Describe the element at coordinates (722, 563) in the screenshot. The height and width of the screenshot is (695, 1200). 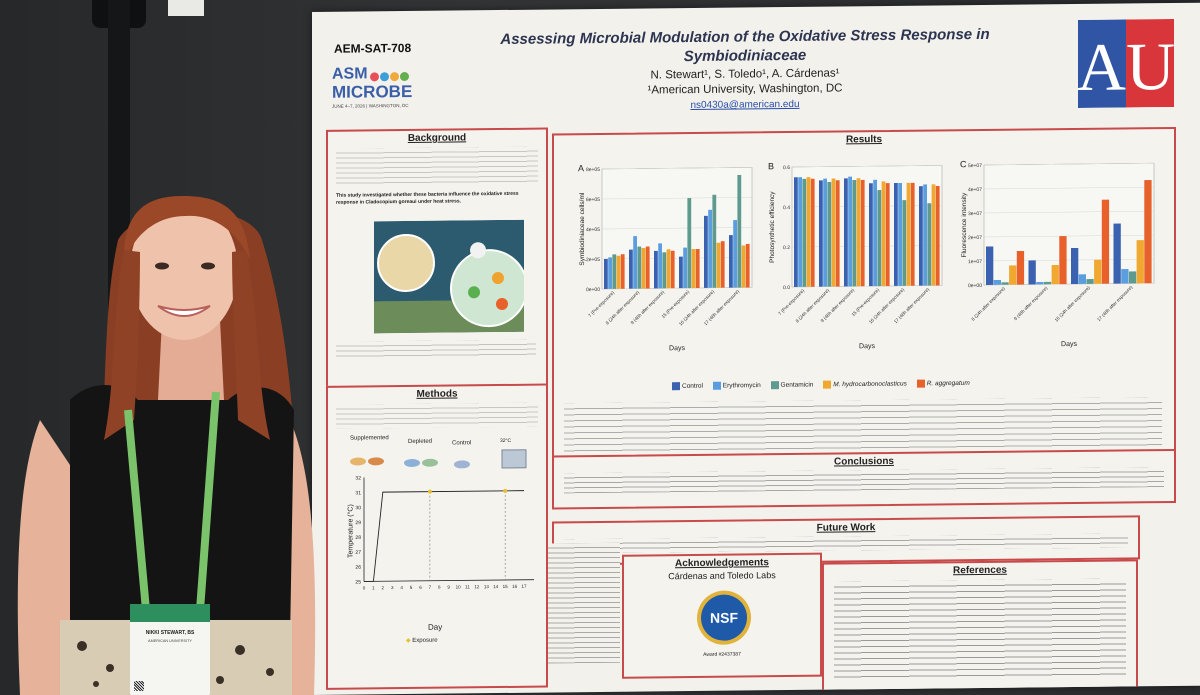
I see `ack-heading: Acknowledgements` at that location.